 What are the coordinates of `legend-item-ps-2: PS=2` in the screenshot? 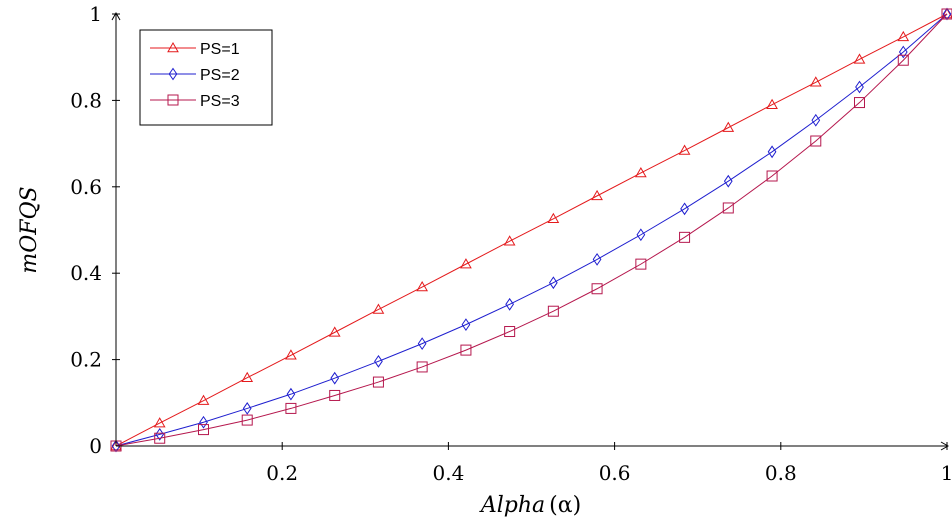 It's located at (195, 75).